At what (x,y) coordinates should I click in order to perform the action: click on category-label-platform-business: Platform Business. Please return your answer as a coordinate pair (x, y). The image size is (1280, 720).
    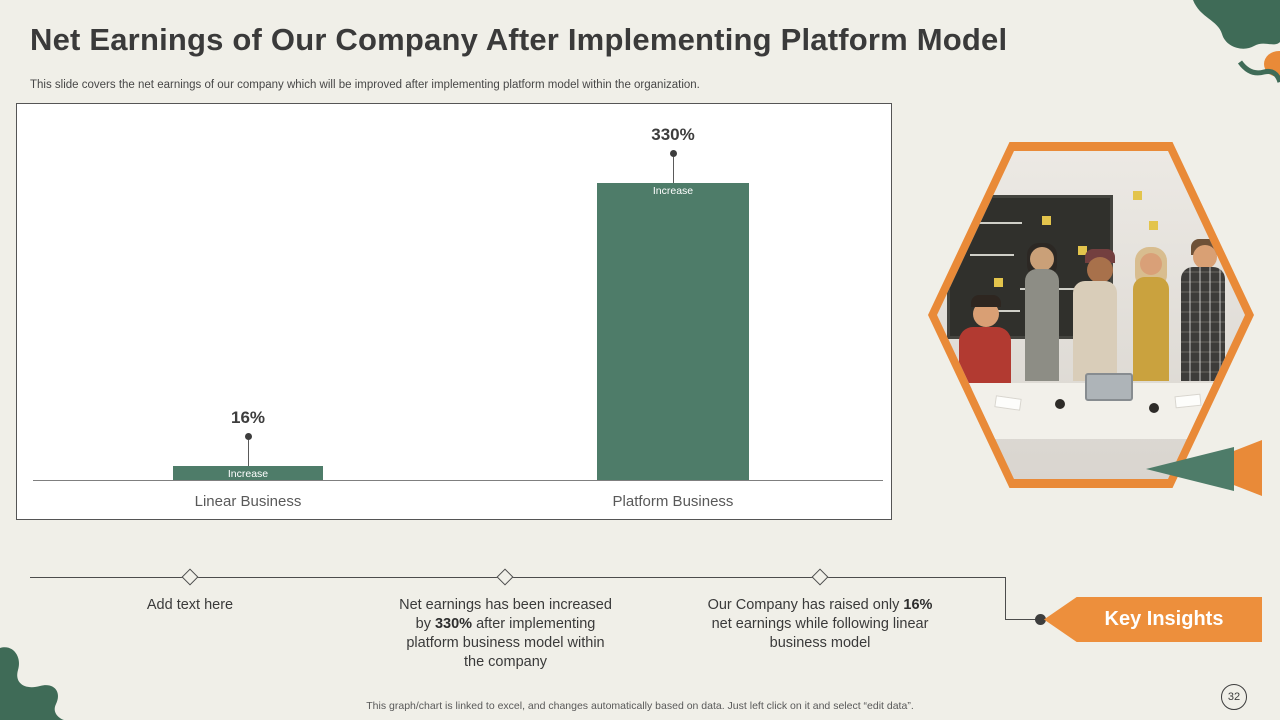
    Looking at the image, I should click on (673, 501).